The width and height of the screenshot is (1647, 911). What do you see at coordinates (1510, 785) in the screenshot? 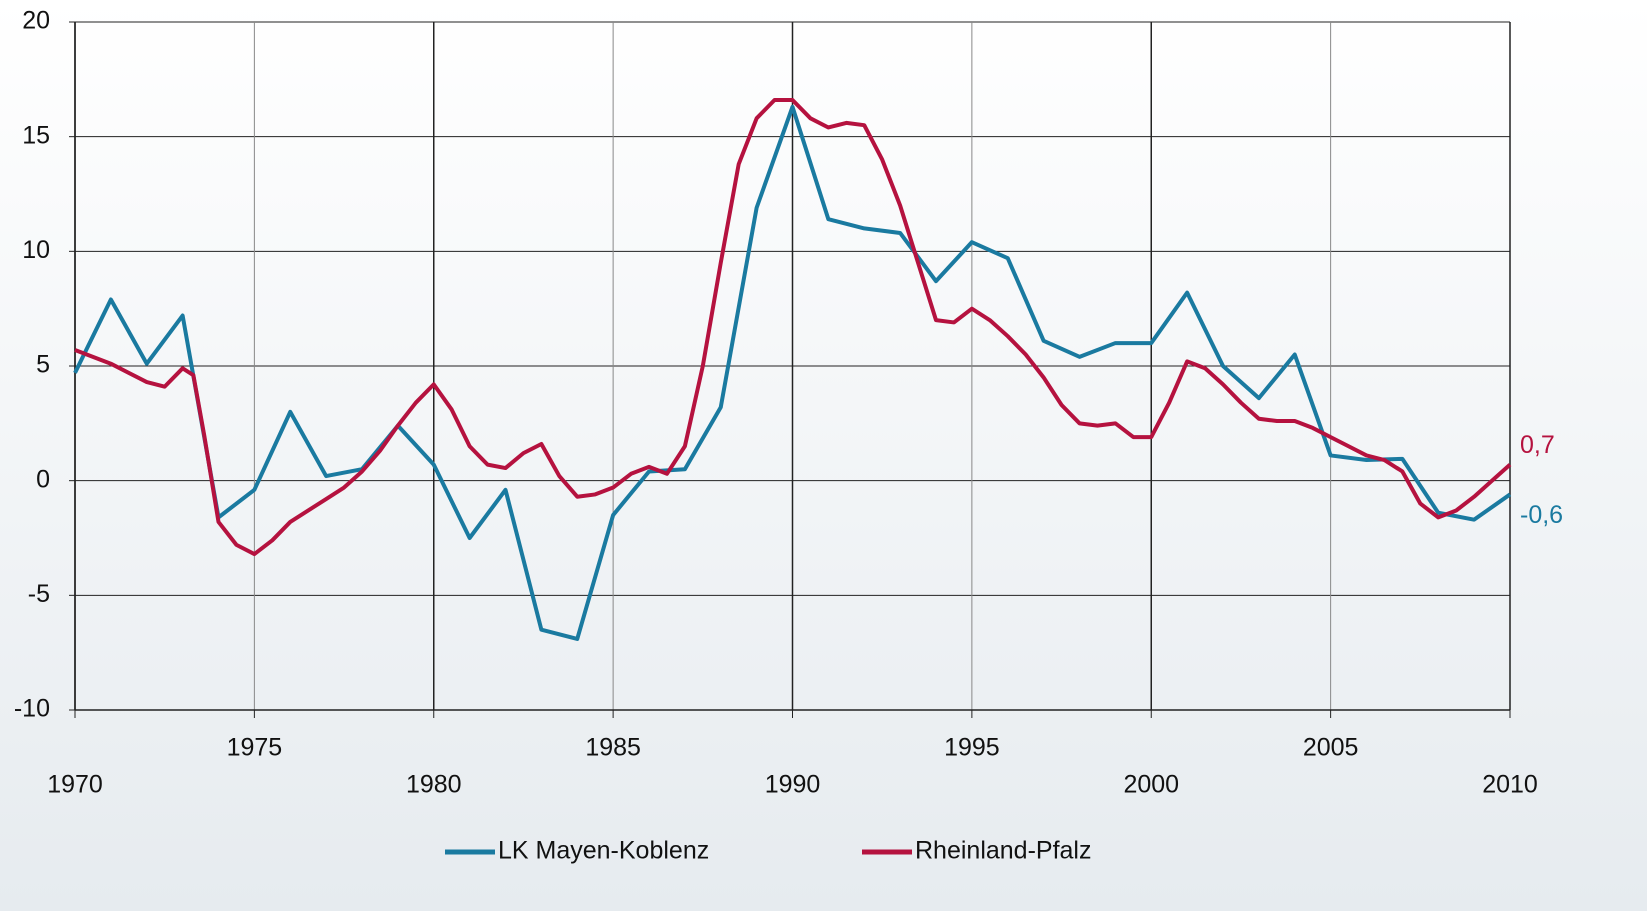
I see `x-tick-label: 2010` at bounding box center [1510, 785].